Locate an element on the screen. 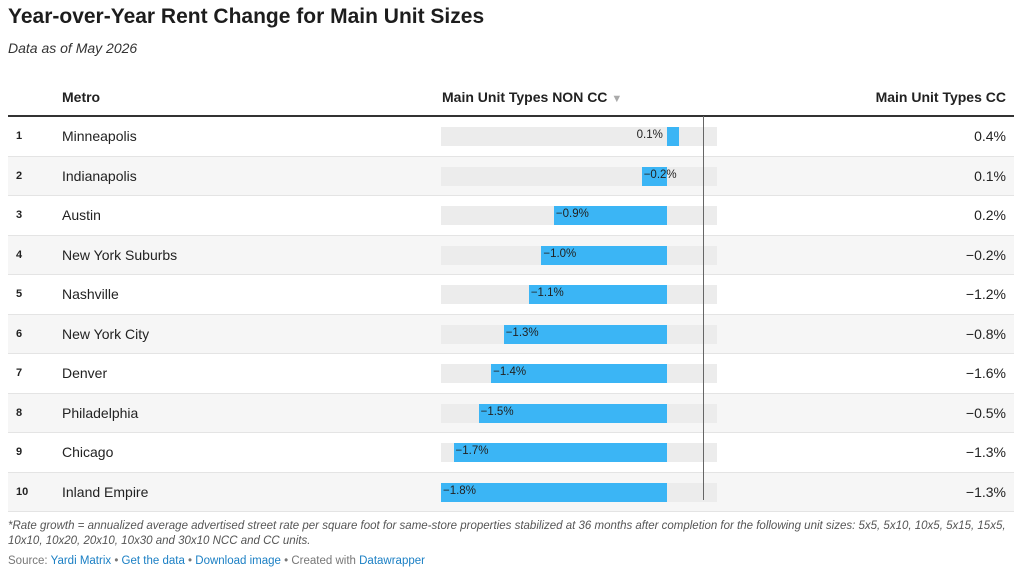 The width and height of the screenshot is (1024, 578). bar-label: −1.4% is located at coordinates (510, 372).